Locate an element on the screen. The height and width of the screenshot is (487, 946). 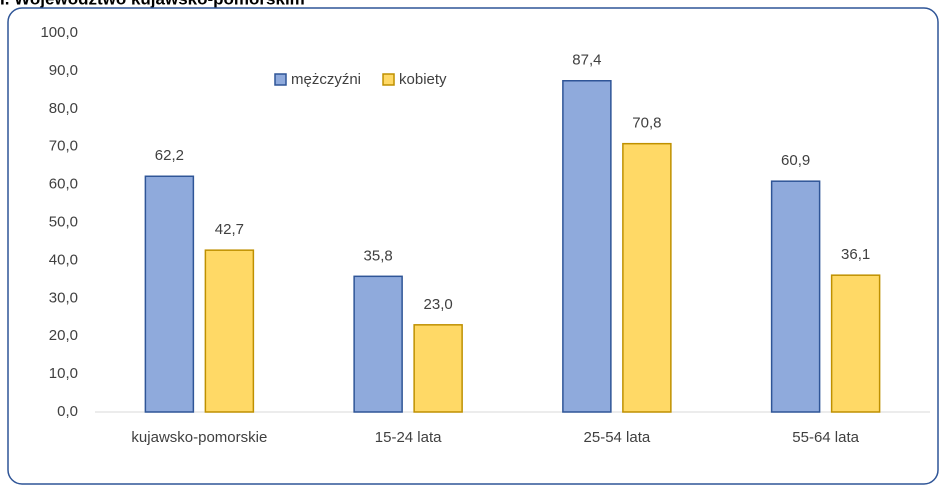
legend-label: kobiety is located at coordinates (423, 79).